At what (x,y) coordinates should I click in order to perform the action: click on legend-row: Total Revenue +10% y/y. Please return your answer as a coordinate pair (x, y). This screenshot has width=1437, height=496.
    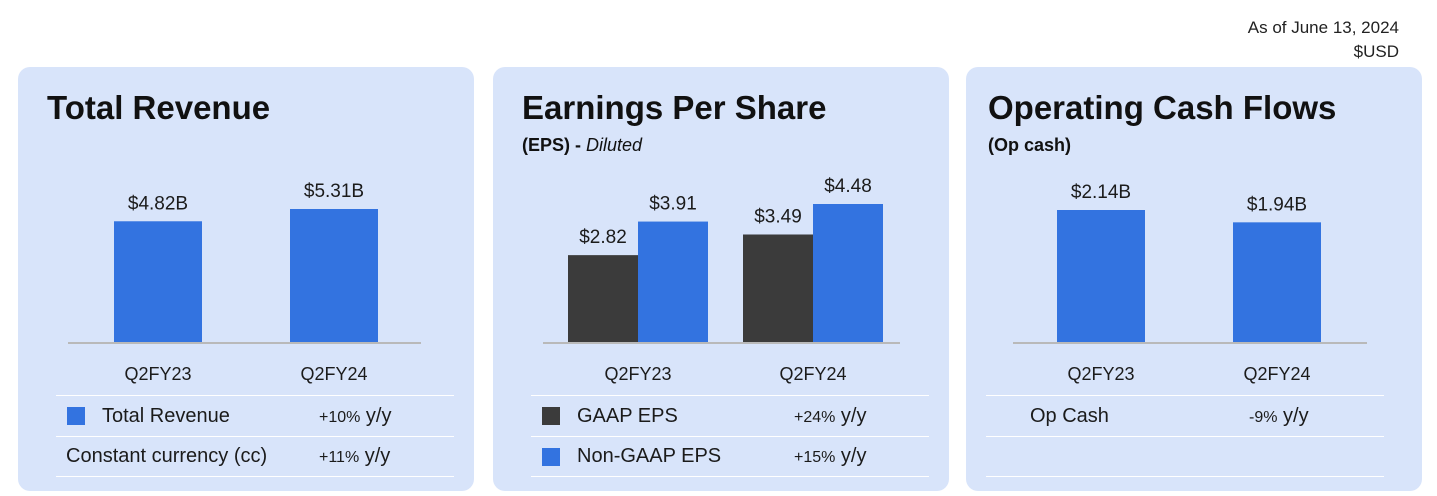
    Looking at the image, I should click on (255, 415).